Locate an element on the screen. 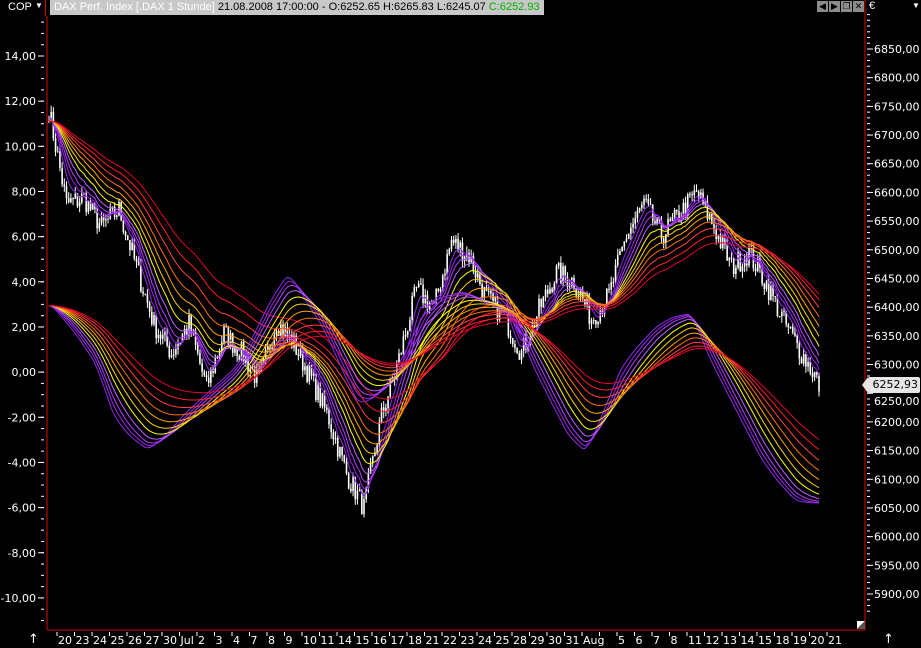  right-axis-tick-label: 6150,00 is located at coordinates (897, 451).